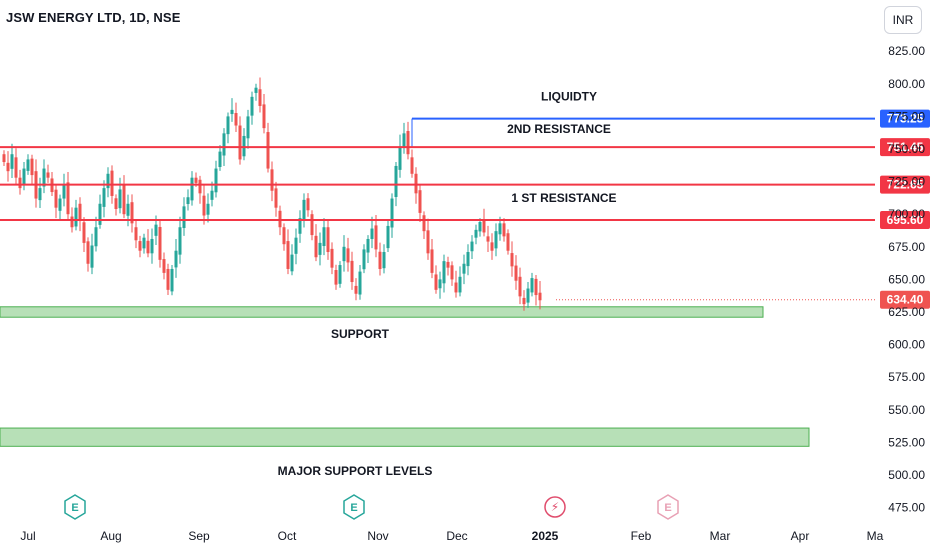 The height and width of the screenshot is (550, 932). Describe the element at coordinates (903, 20) in the screenshot. I see `currency-button: INR` at that location.